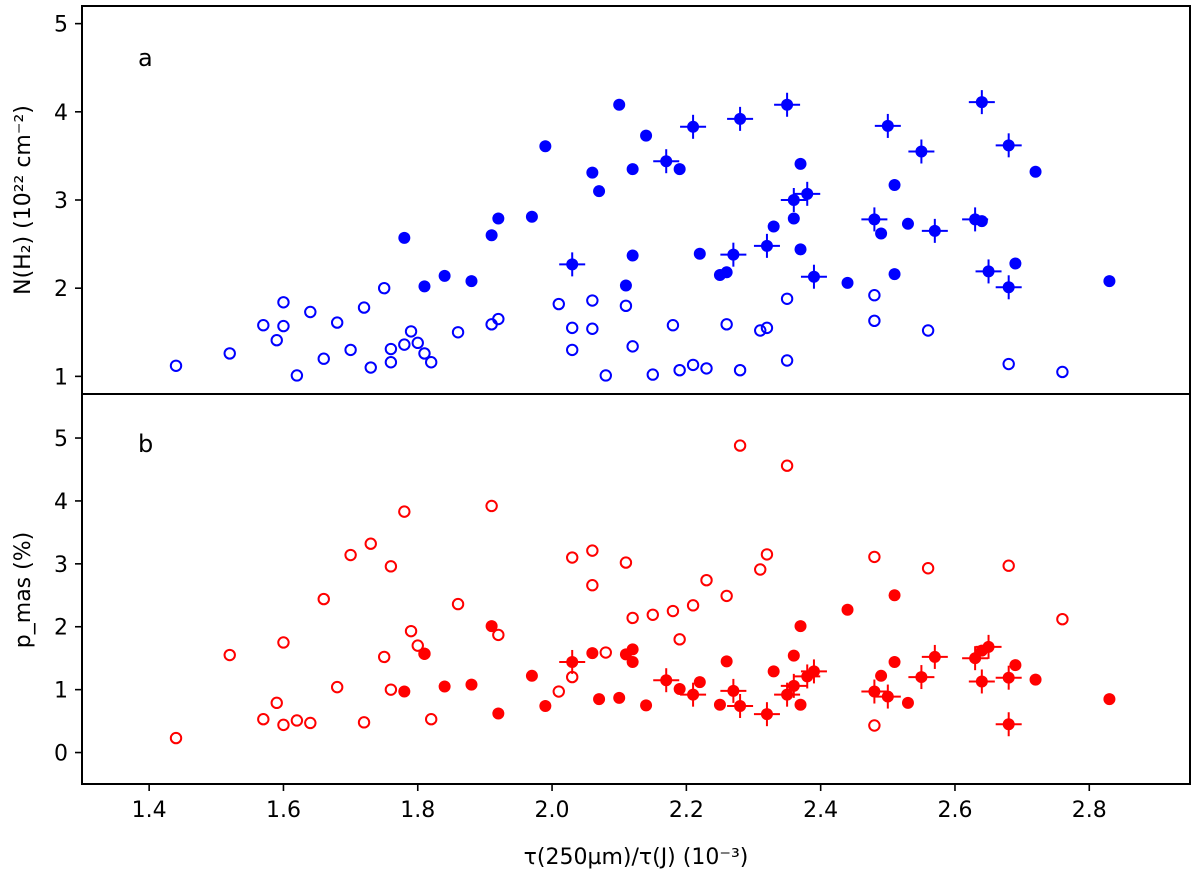 The height and width of the screenshot is (876, 1200). I want to click on x-tick-label: 2.8, so click(1089, 810).